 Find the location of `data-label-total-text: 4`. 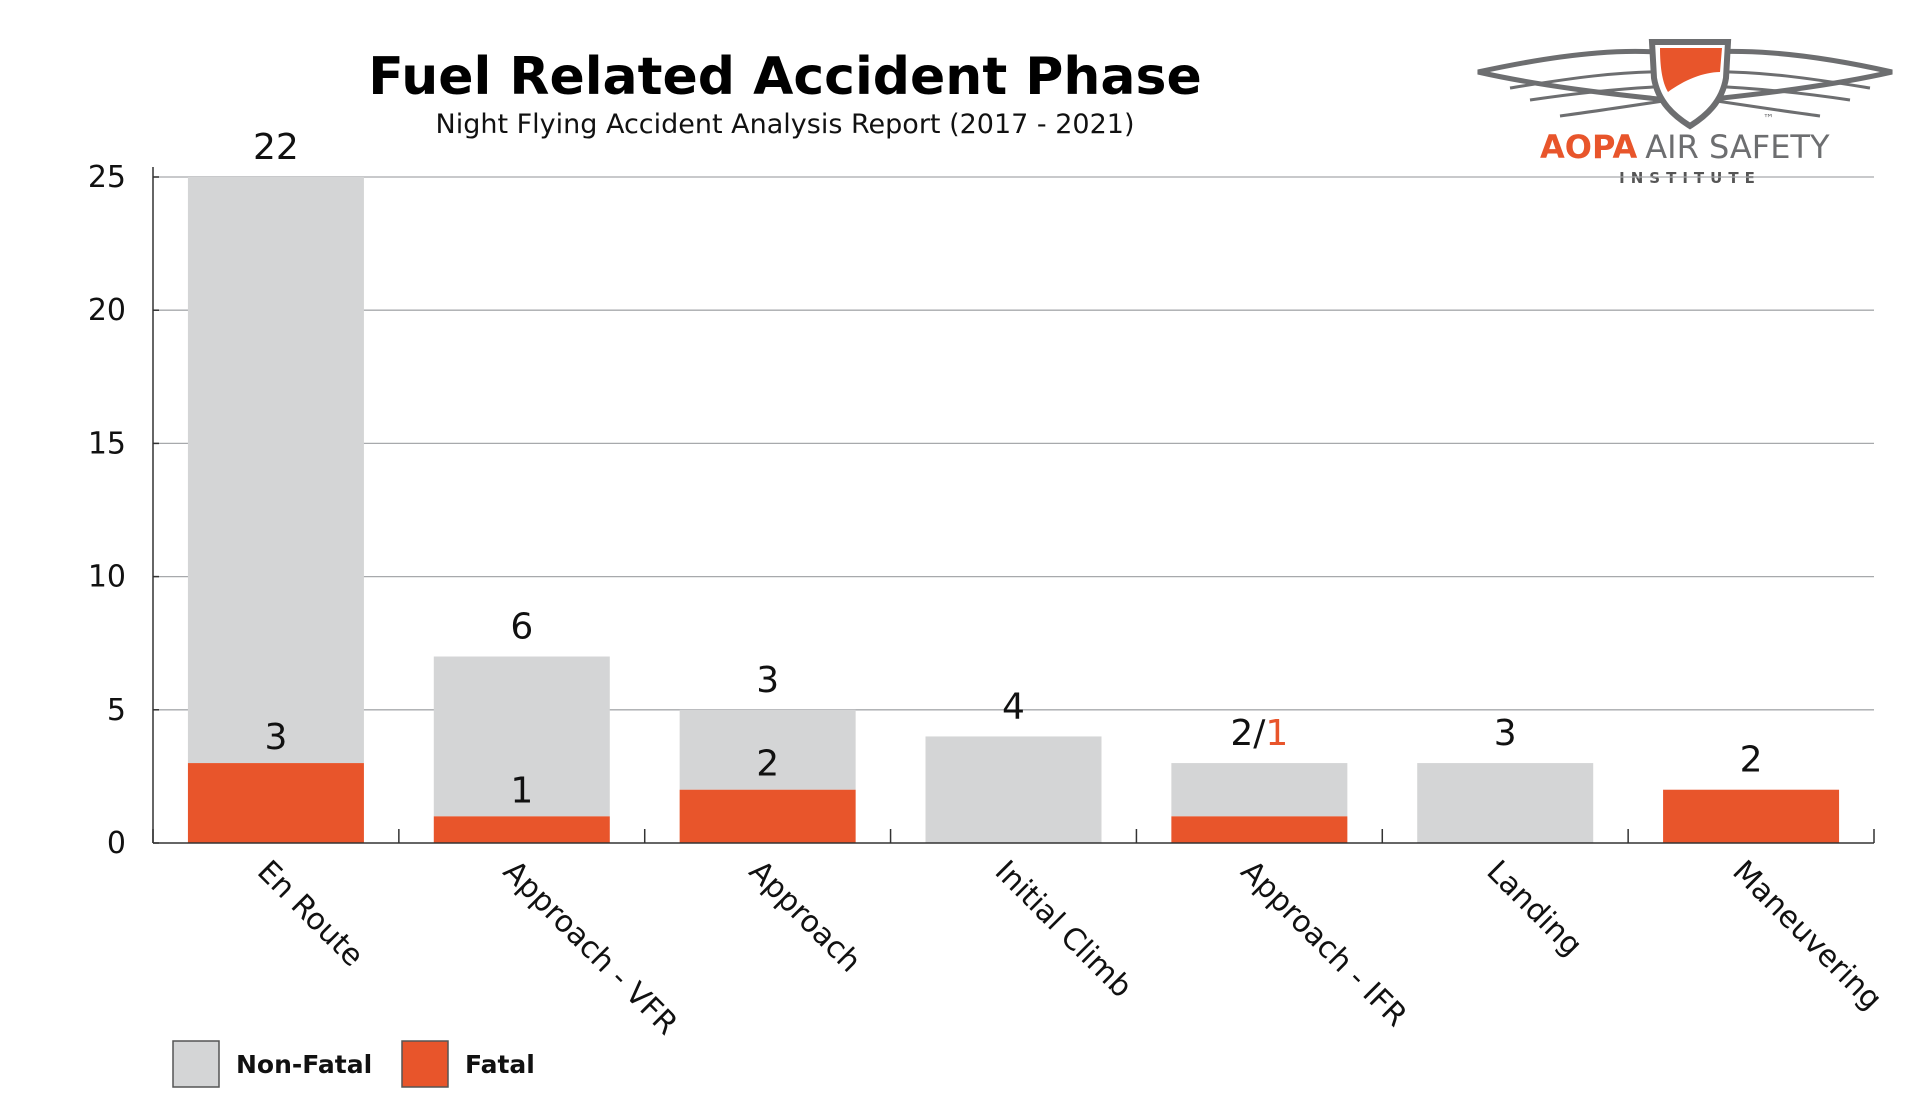

data-label-total-text: 4 is located at coordinates (1013, 706).